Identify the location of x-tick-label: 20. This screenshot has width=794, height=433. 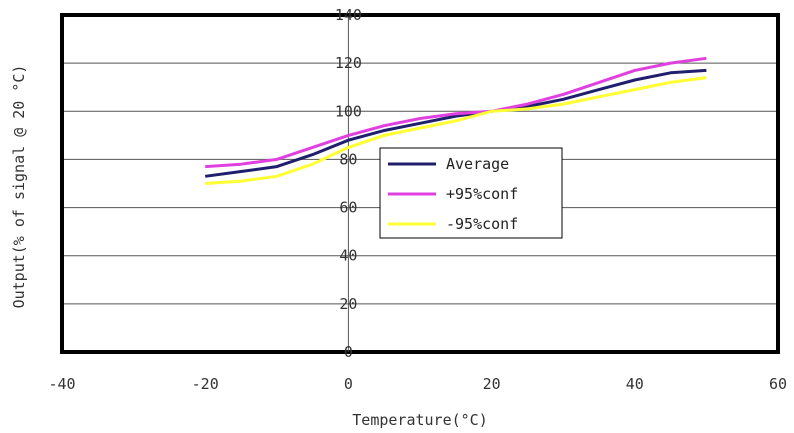
(492, 384).